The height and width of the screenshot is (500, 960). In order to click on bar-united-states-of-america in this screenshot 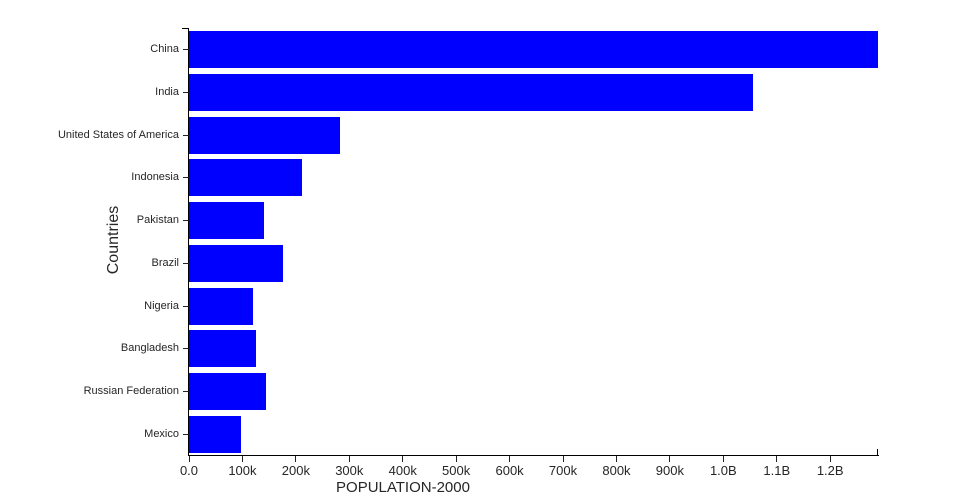, I will do `click(264, 135)`.